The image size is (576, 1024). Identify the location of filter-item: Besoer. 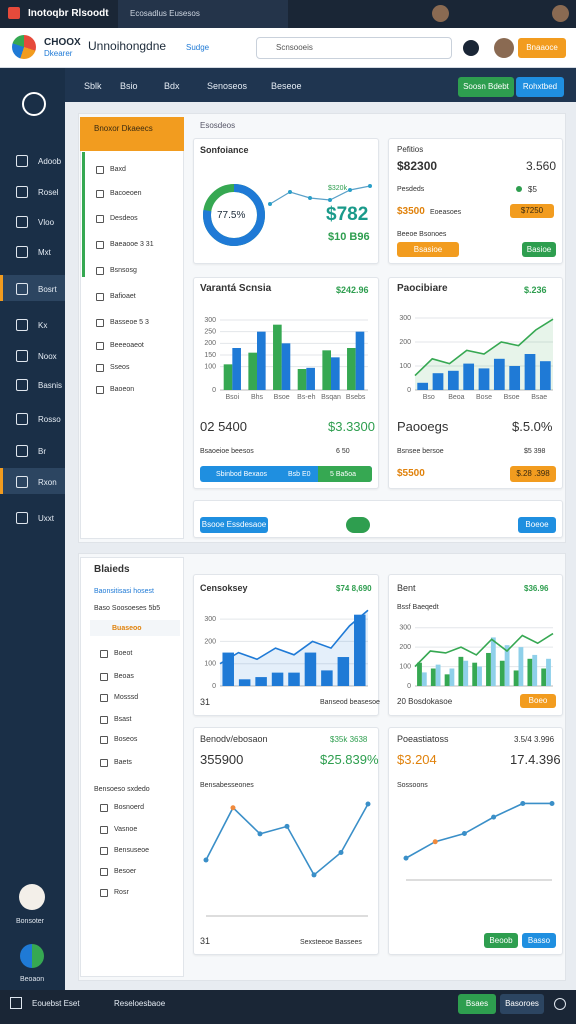
(125, 871).